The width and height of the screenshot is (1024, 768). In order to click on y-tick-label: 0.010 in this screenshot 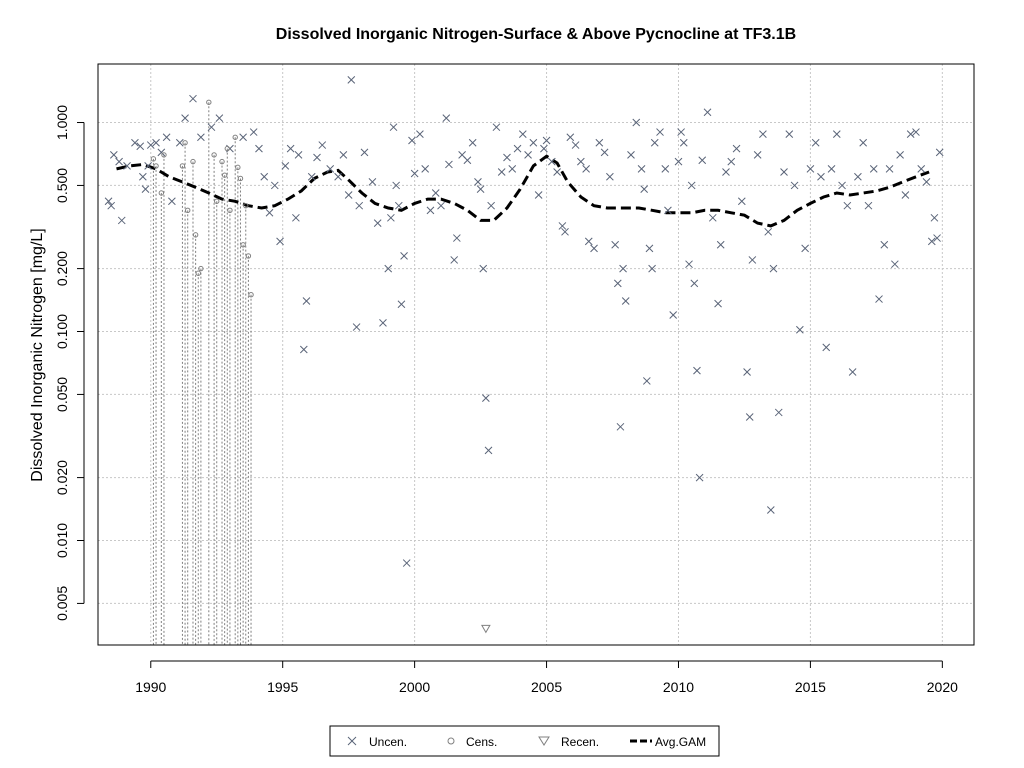, I will do `click(62, 540)`.